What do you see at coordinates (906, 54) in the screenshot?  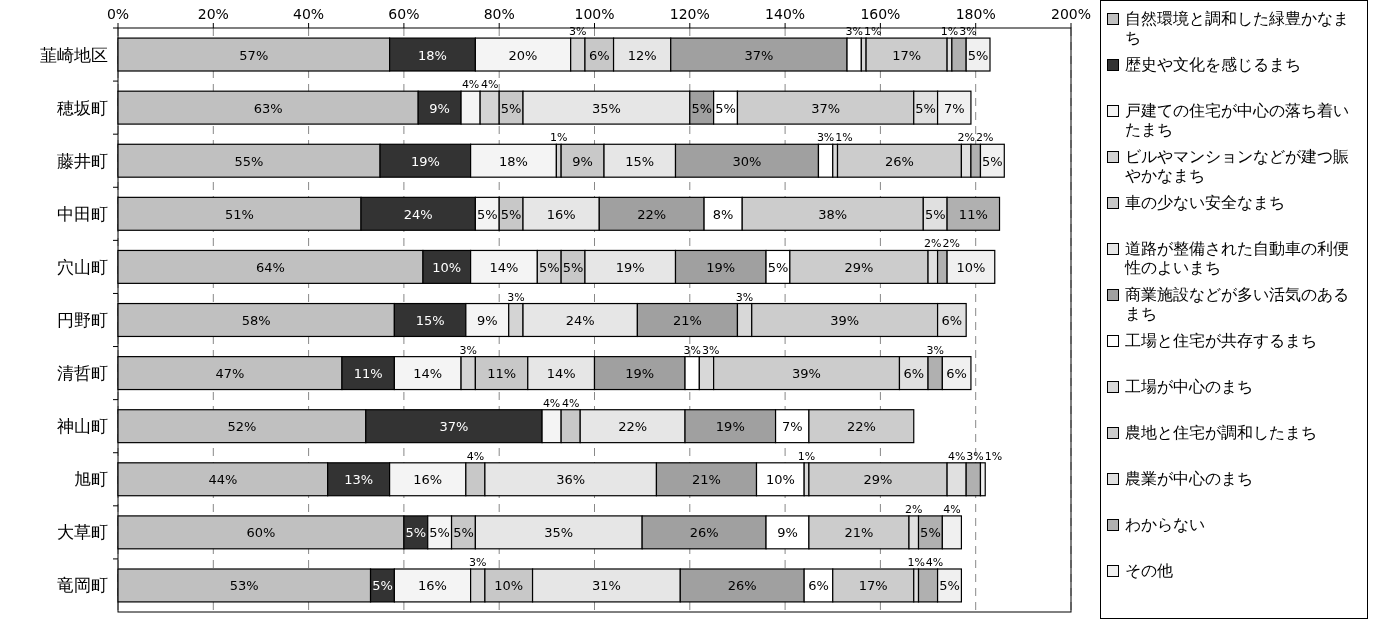 I see `bar` at bounding box center [906, 54].